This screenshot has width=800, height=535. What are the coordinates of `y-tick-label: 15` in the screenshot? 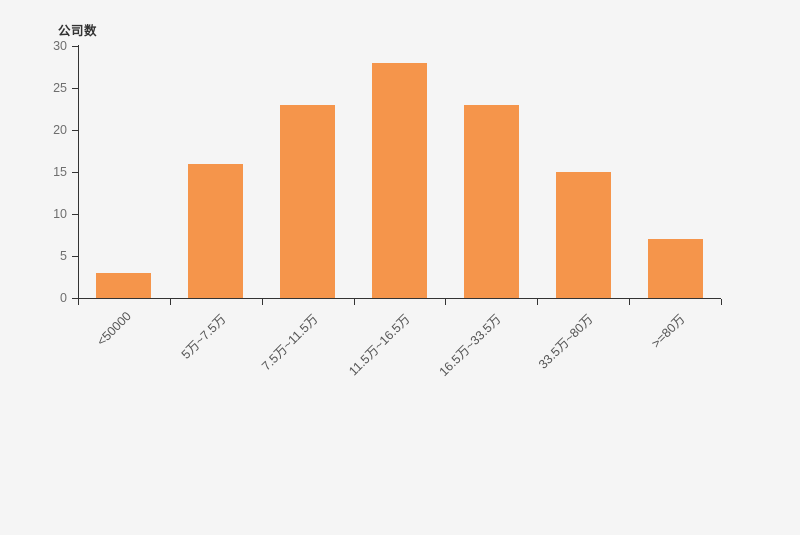 It's located at (60, 172).